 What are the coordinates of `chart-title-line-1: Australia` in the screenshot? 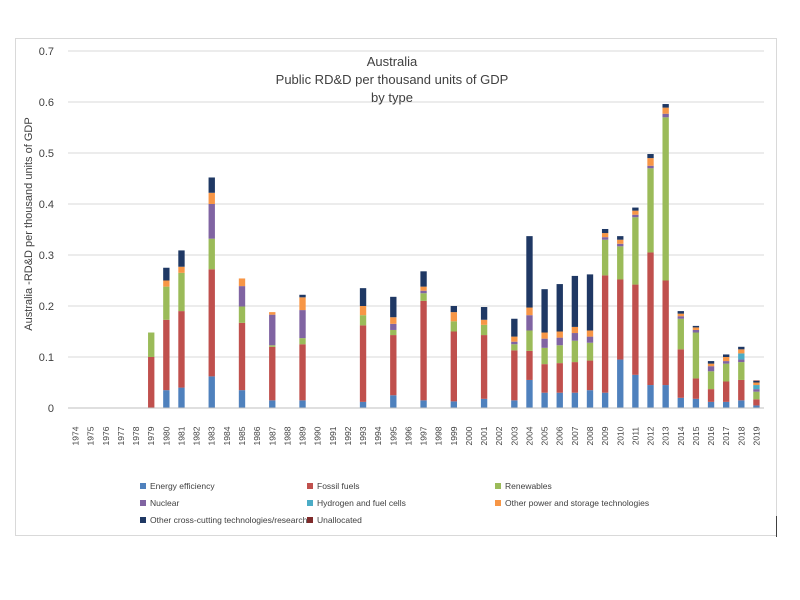 It's located at (392, 61).